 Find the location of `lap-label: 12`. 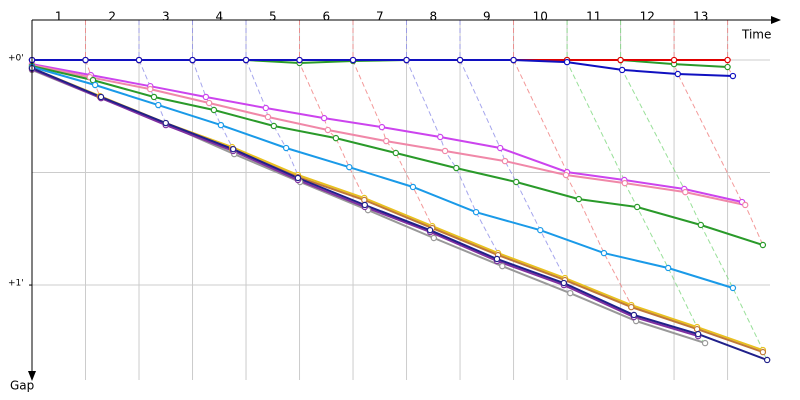

lap-label: 12 is located at coordinates (647, 17).